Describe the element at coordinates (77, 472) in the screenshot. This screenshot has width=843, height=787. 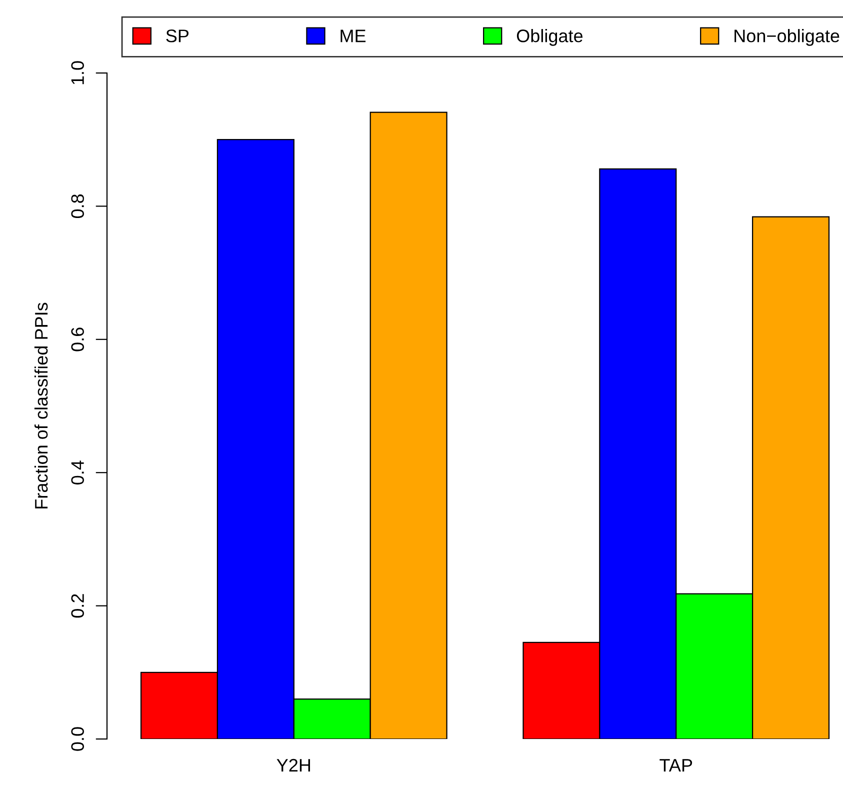
I see `y-tick-label: 0.4` at that location.